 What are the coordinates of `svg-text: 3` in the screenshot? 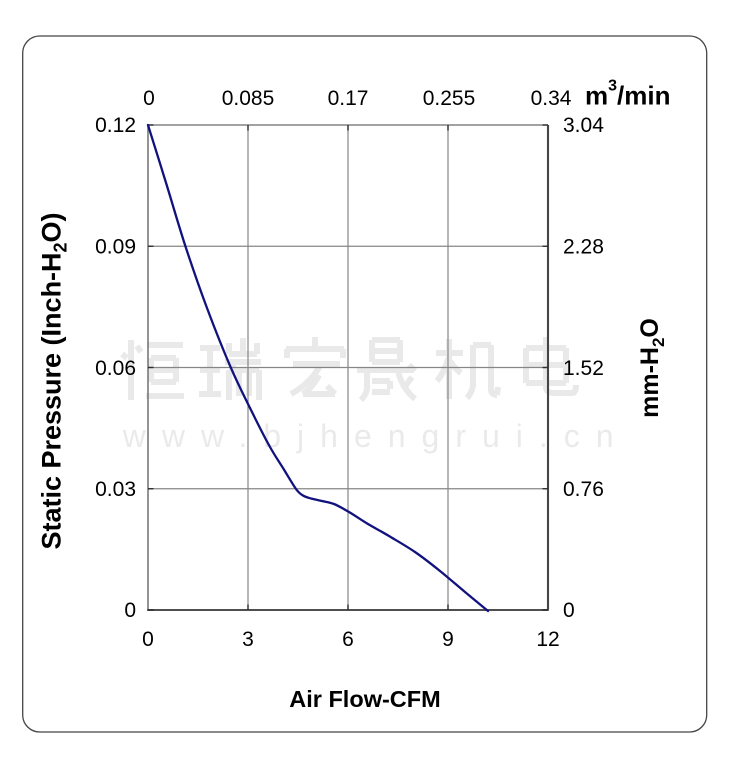 It's located at (248, 639).